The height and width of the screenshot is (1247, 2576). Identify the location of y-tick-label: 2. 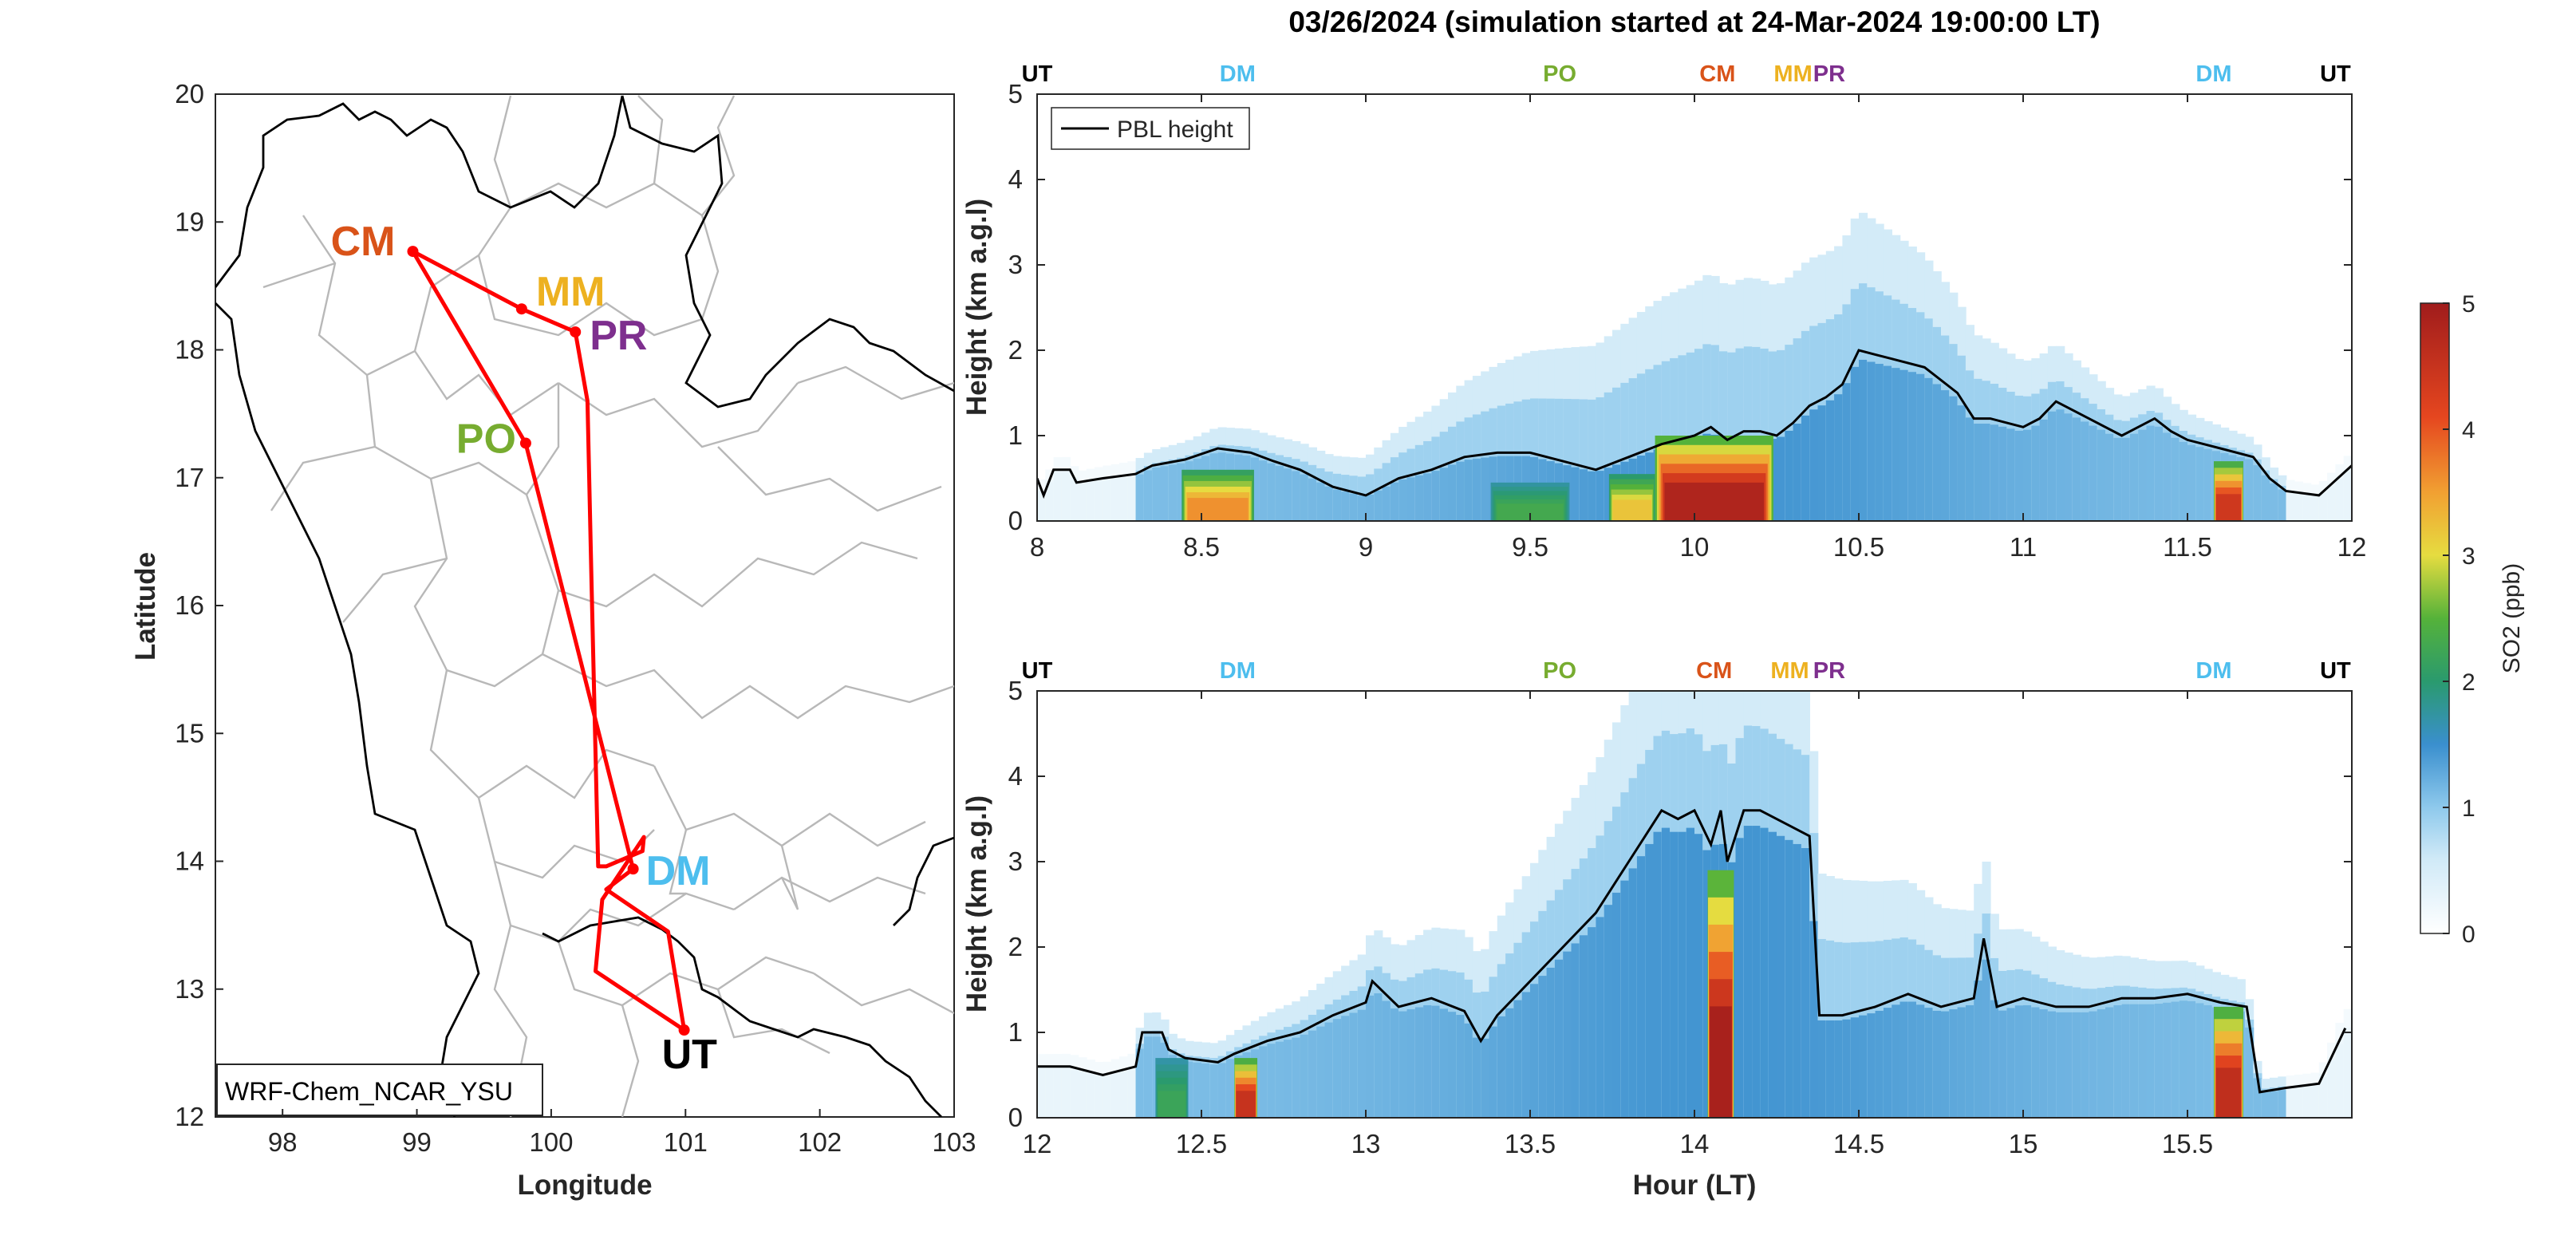
(1016, 350).